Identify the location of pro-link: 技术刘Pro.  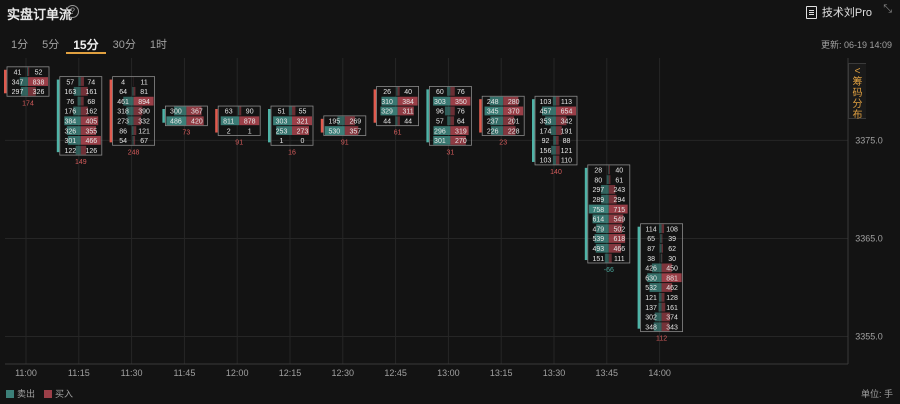
(838, 12).